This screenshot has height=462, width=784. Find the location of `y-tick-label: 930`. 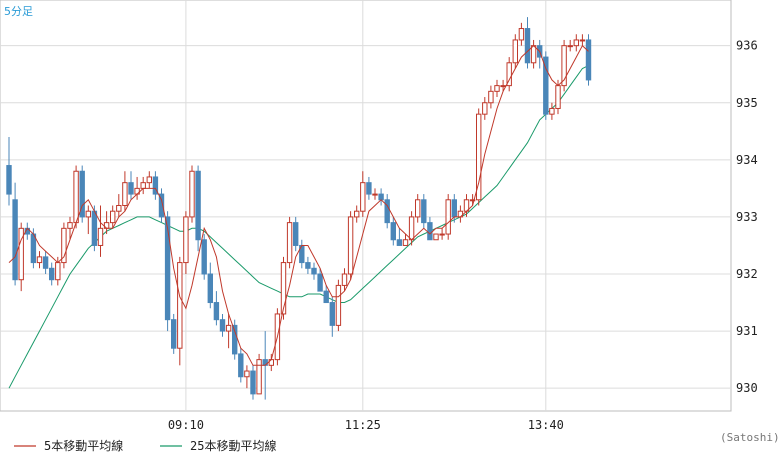

y-tick-label: 930 is located at coordinates (747, 388).